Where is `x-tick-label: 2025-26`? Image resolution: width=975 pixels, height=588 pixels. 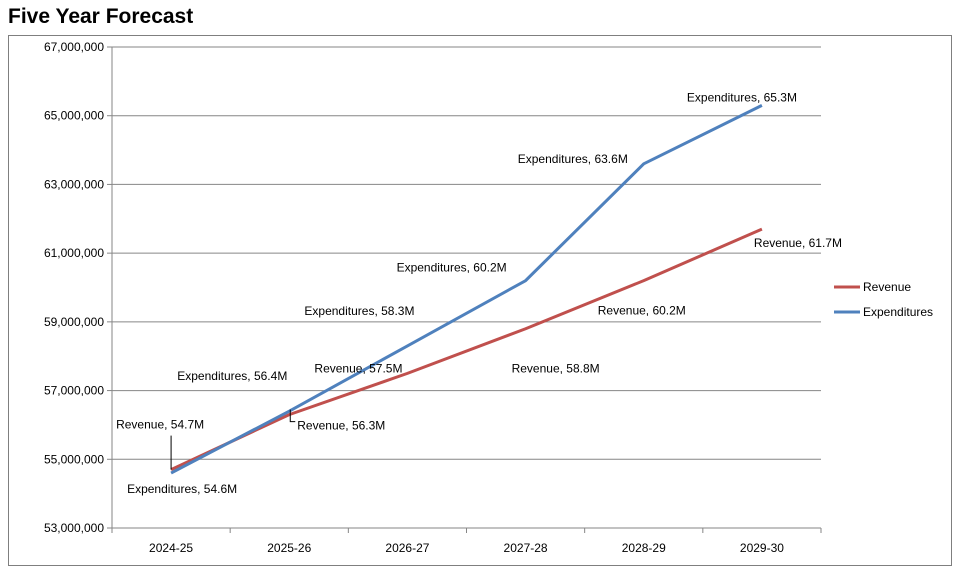 x-tick-label: 2025-26 is located at coordinates (289, 548).